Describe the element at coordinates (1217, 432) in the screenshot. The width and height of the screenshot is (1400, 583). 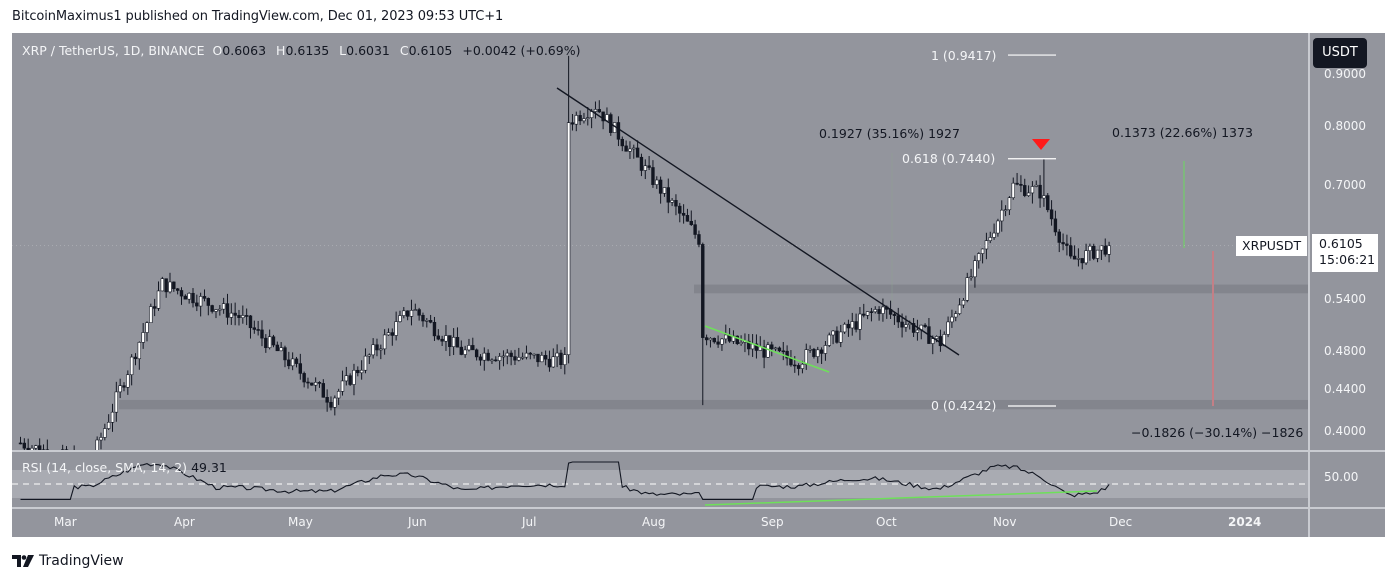
I see `measure-lower-right: −0.1826 (−30.14%) −1826` at that location.